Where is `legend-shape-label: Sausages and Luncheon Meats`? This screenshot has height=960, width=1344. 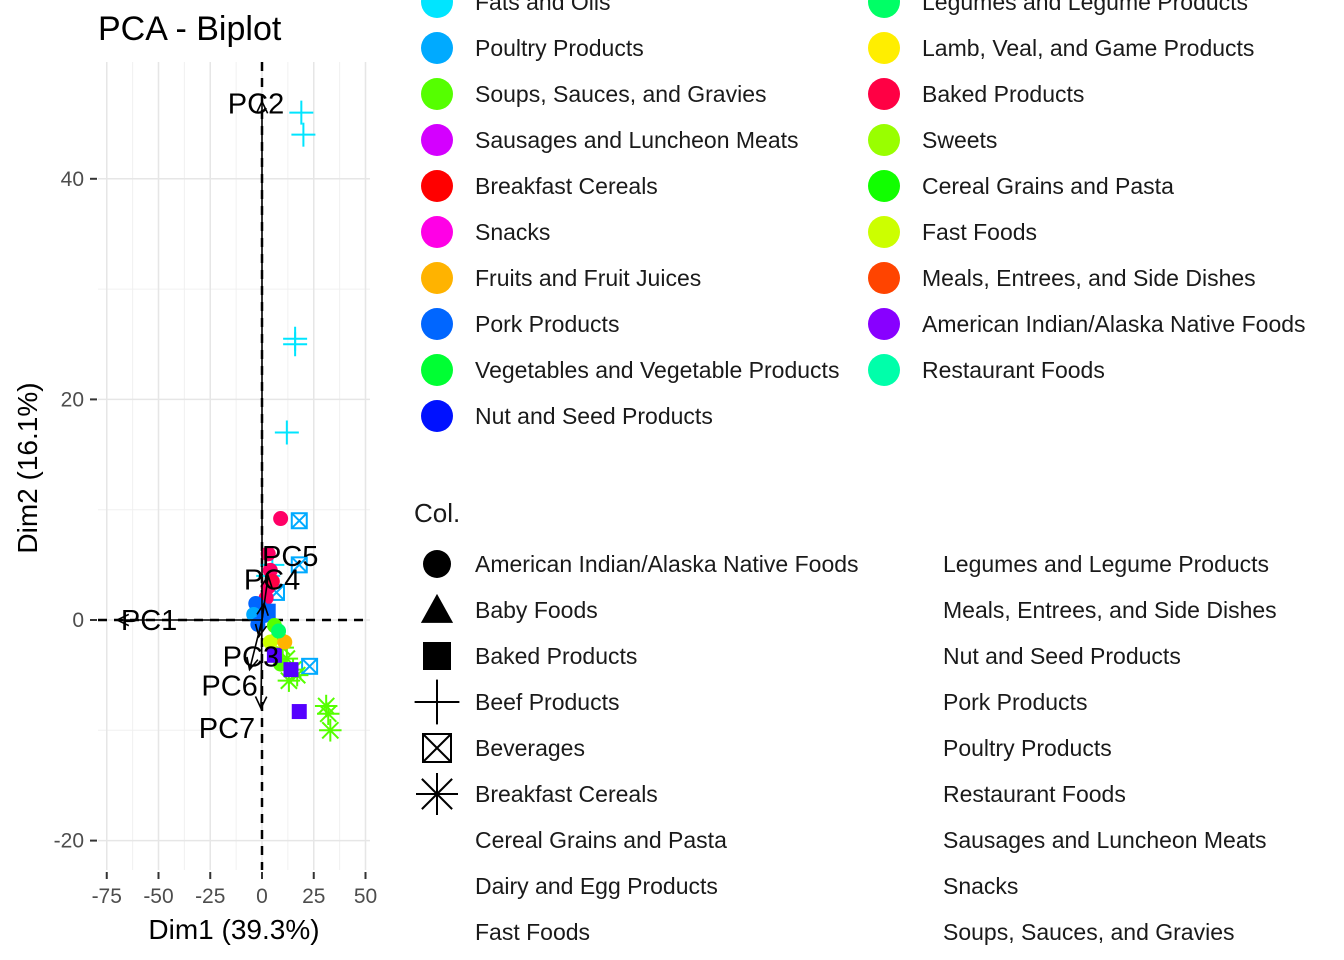
legend-shape-label: Sausages and Luncheon Meats is located at coordinates (1105, 840).